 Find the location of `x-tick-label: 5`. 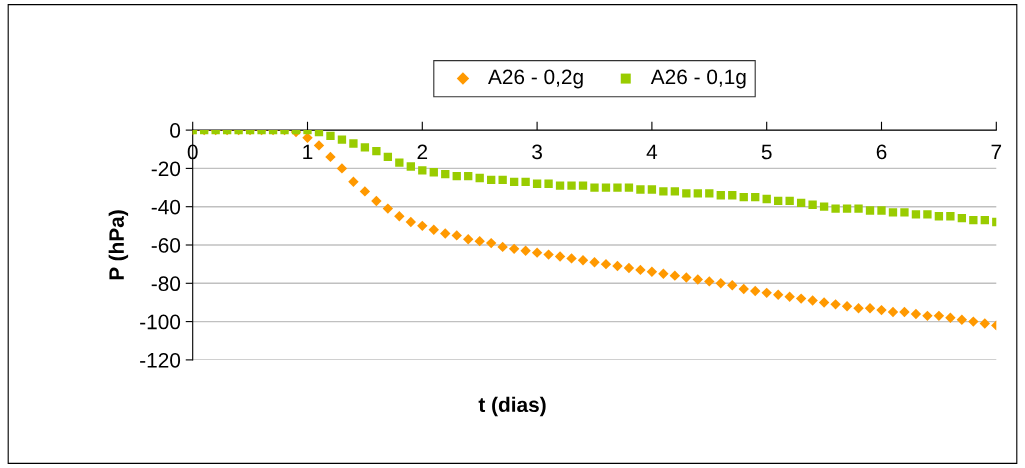

x-tick-label: 5 is located at coordinates (766, 152).